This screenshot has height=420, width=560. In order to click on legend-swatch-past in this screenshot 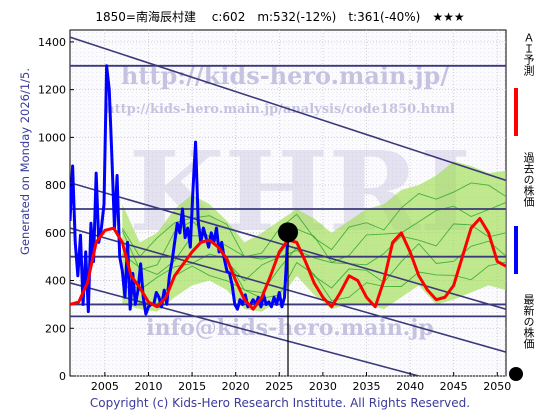, I will do `click(516, 250)`.